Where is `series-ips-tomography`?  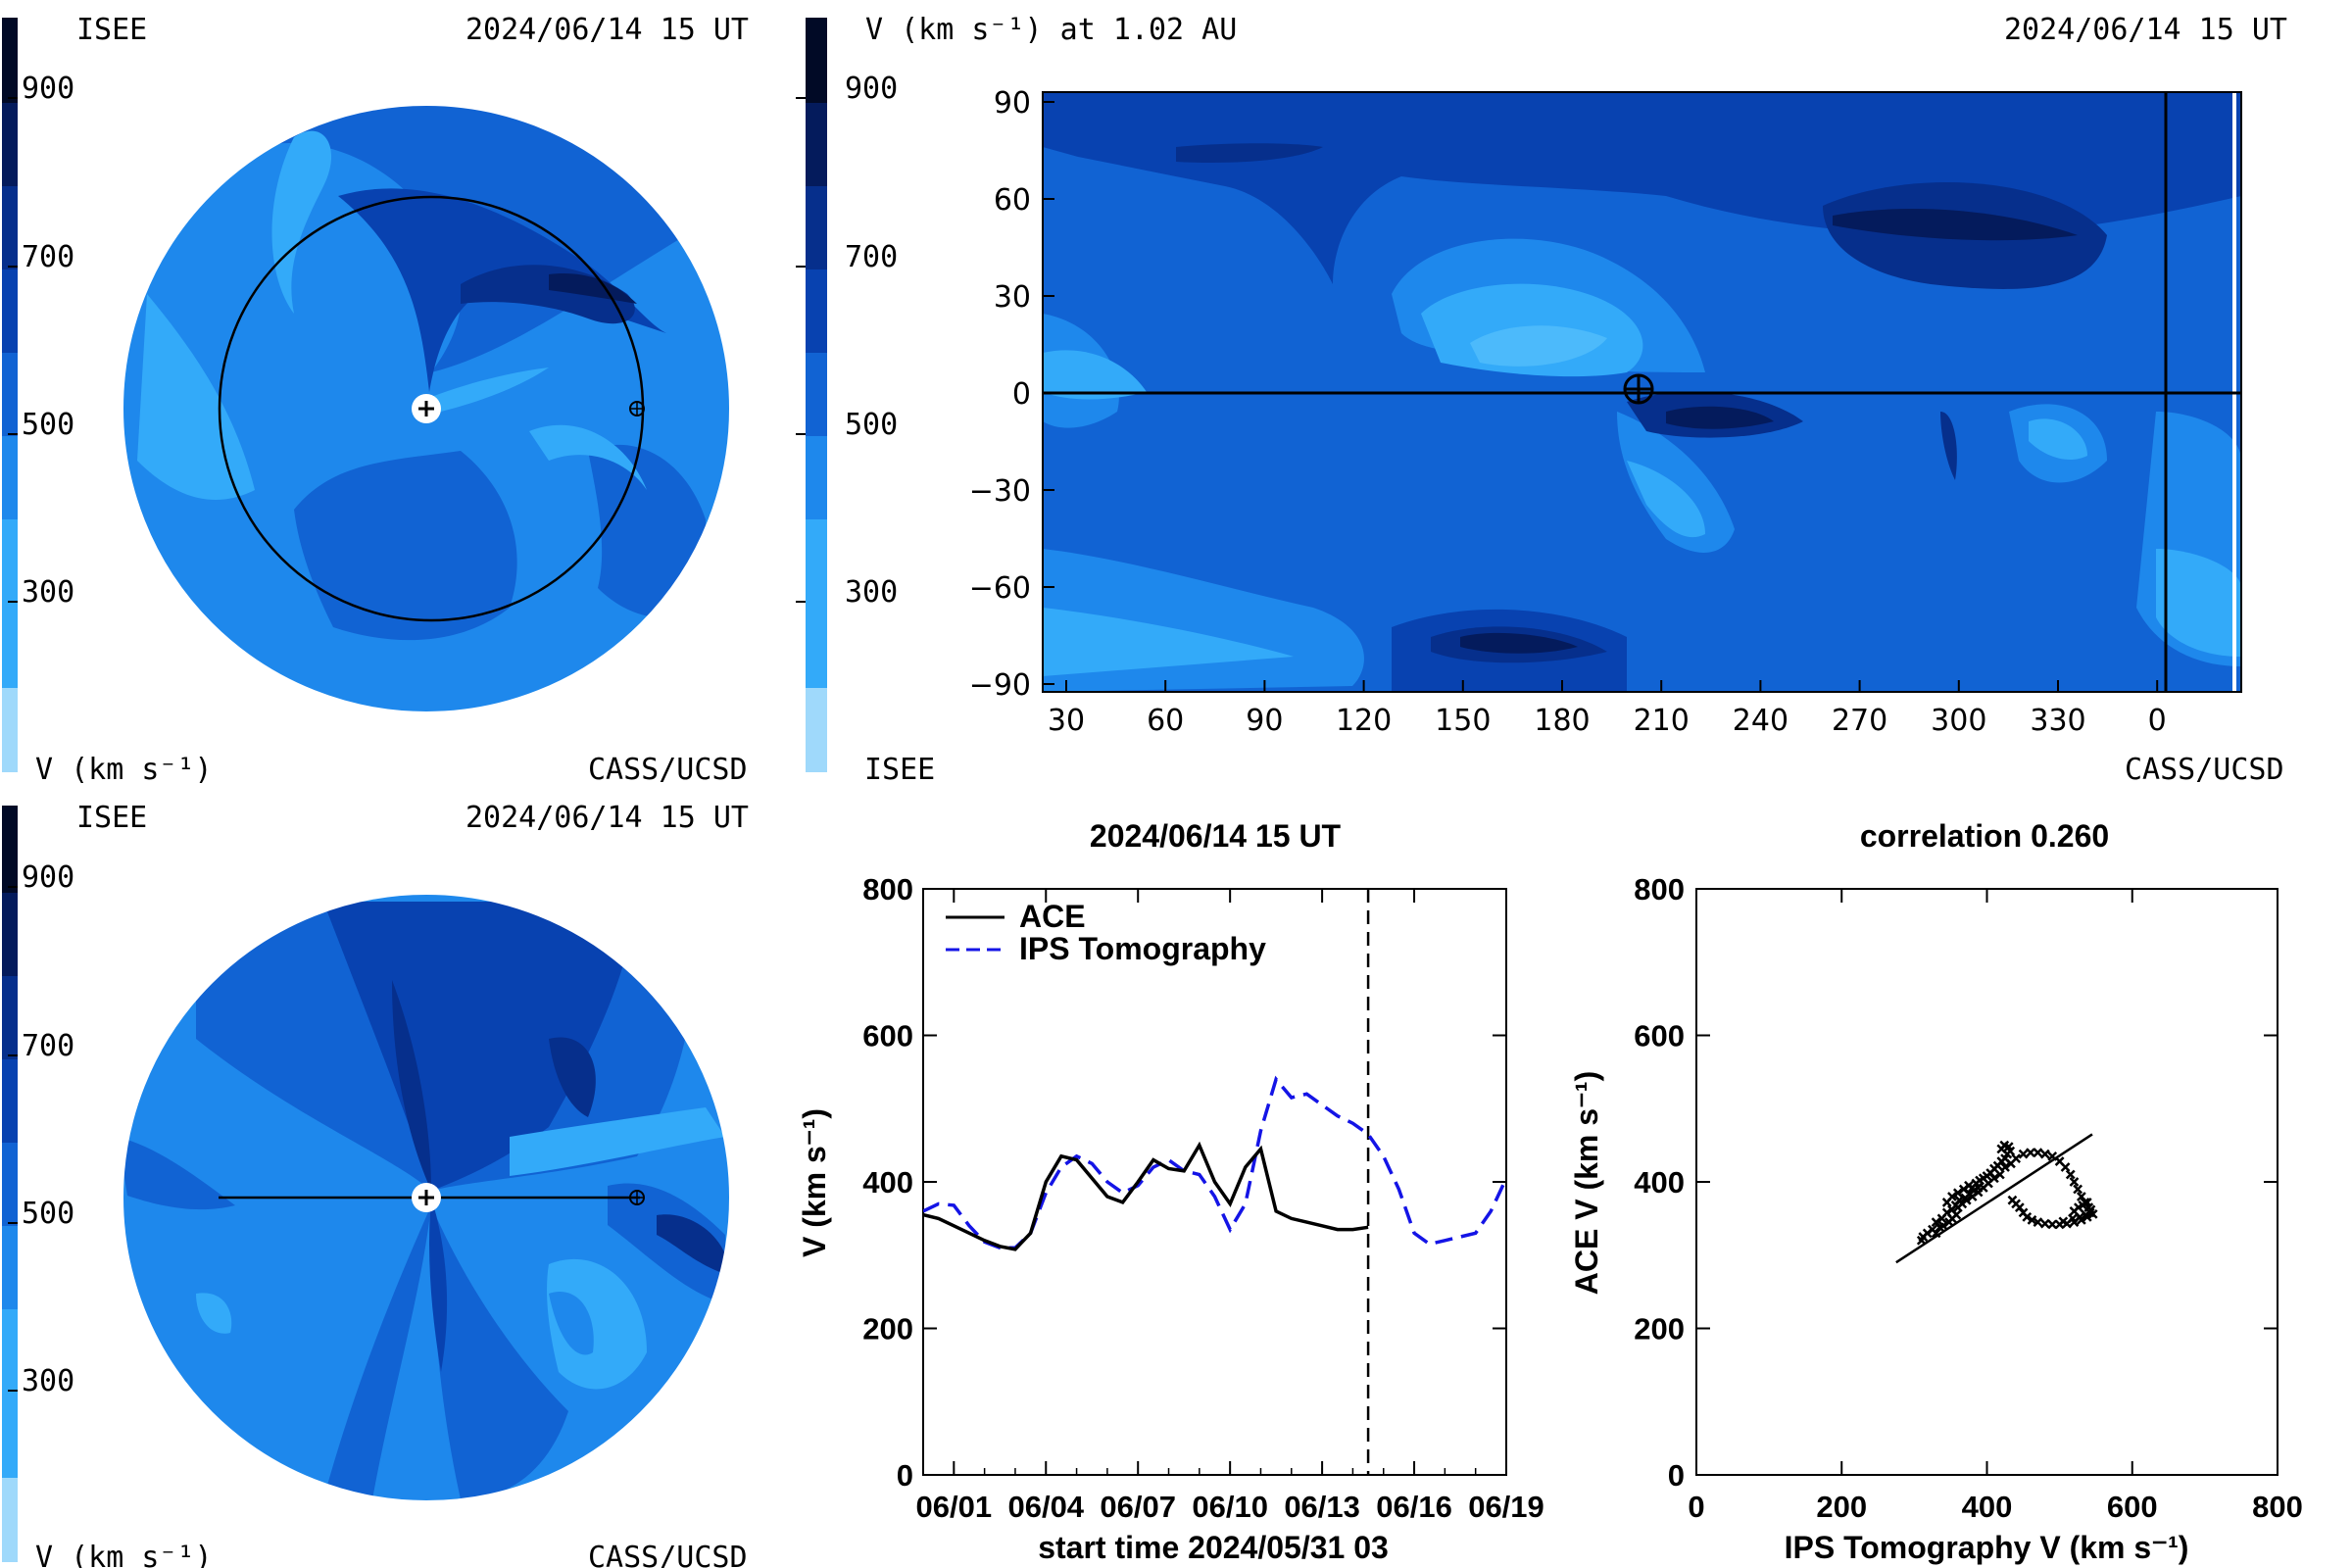
series-ips-tomography is located at coordinates (1214, 1162).